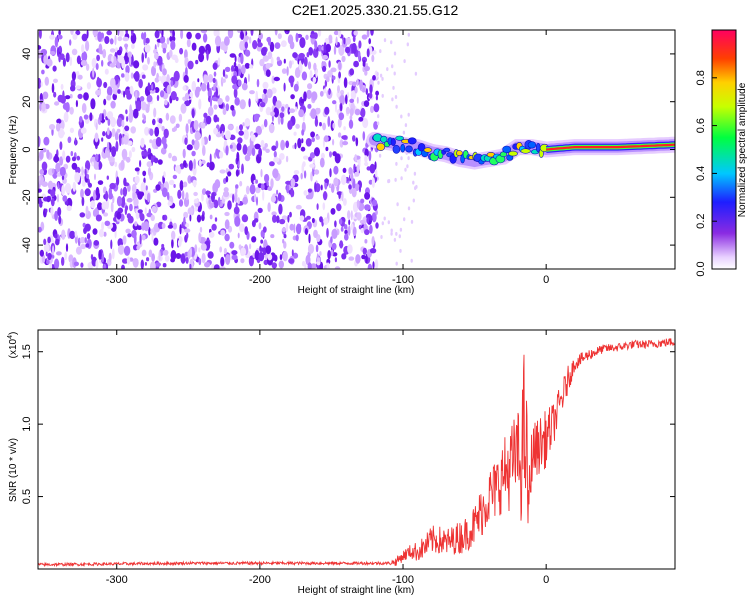 The image size is (750, 600). I want to click on colorbar-ticks: 0.0 0.2 0.4 0.6 0.8, so click(706, 173).